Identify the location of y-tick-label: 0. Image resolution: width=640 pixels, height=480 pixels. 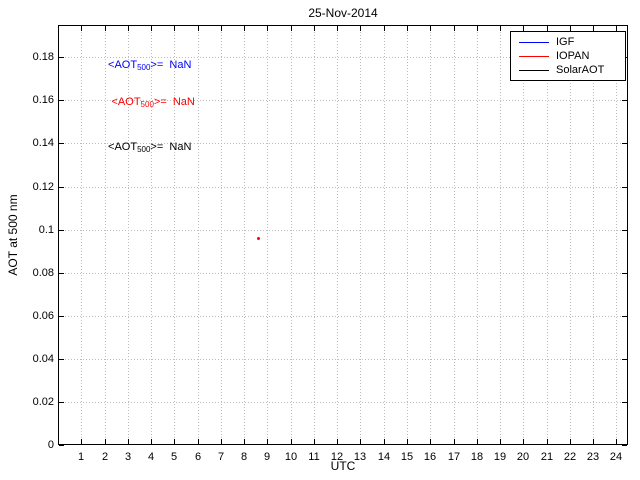
(50, 445).